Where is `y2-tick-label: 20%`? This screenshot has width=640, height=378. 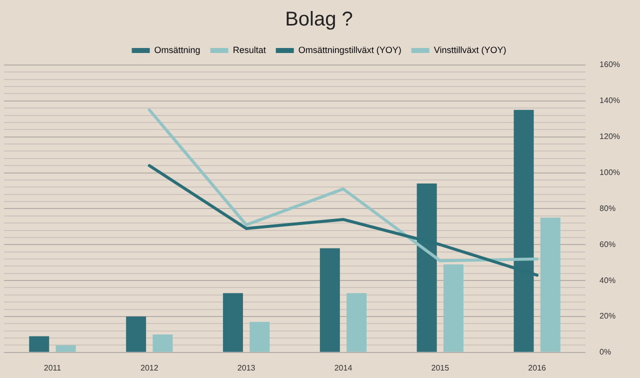 y2-tick-label: 20% is located at coordinates (608, 316).